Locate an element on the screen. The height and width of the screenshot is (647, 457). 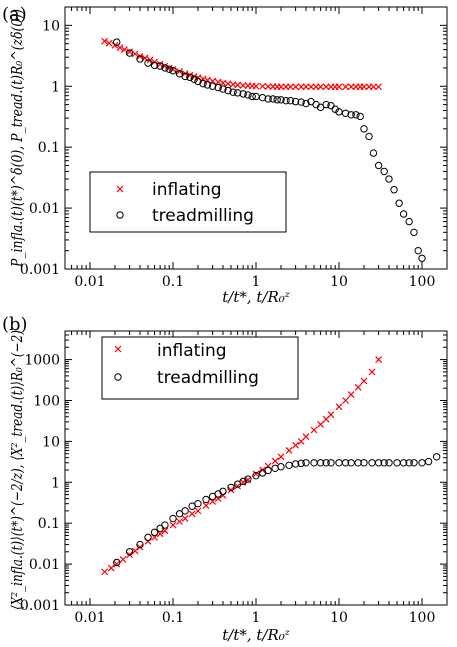
x-tick-label: 0.1 is located at coordinates (173, 618).